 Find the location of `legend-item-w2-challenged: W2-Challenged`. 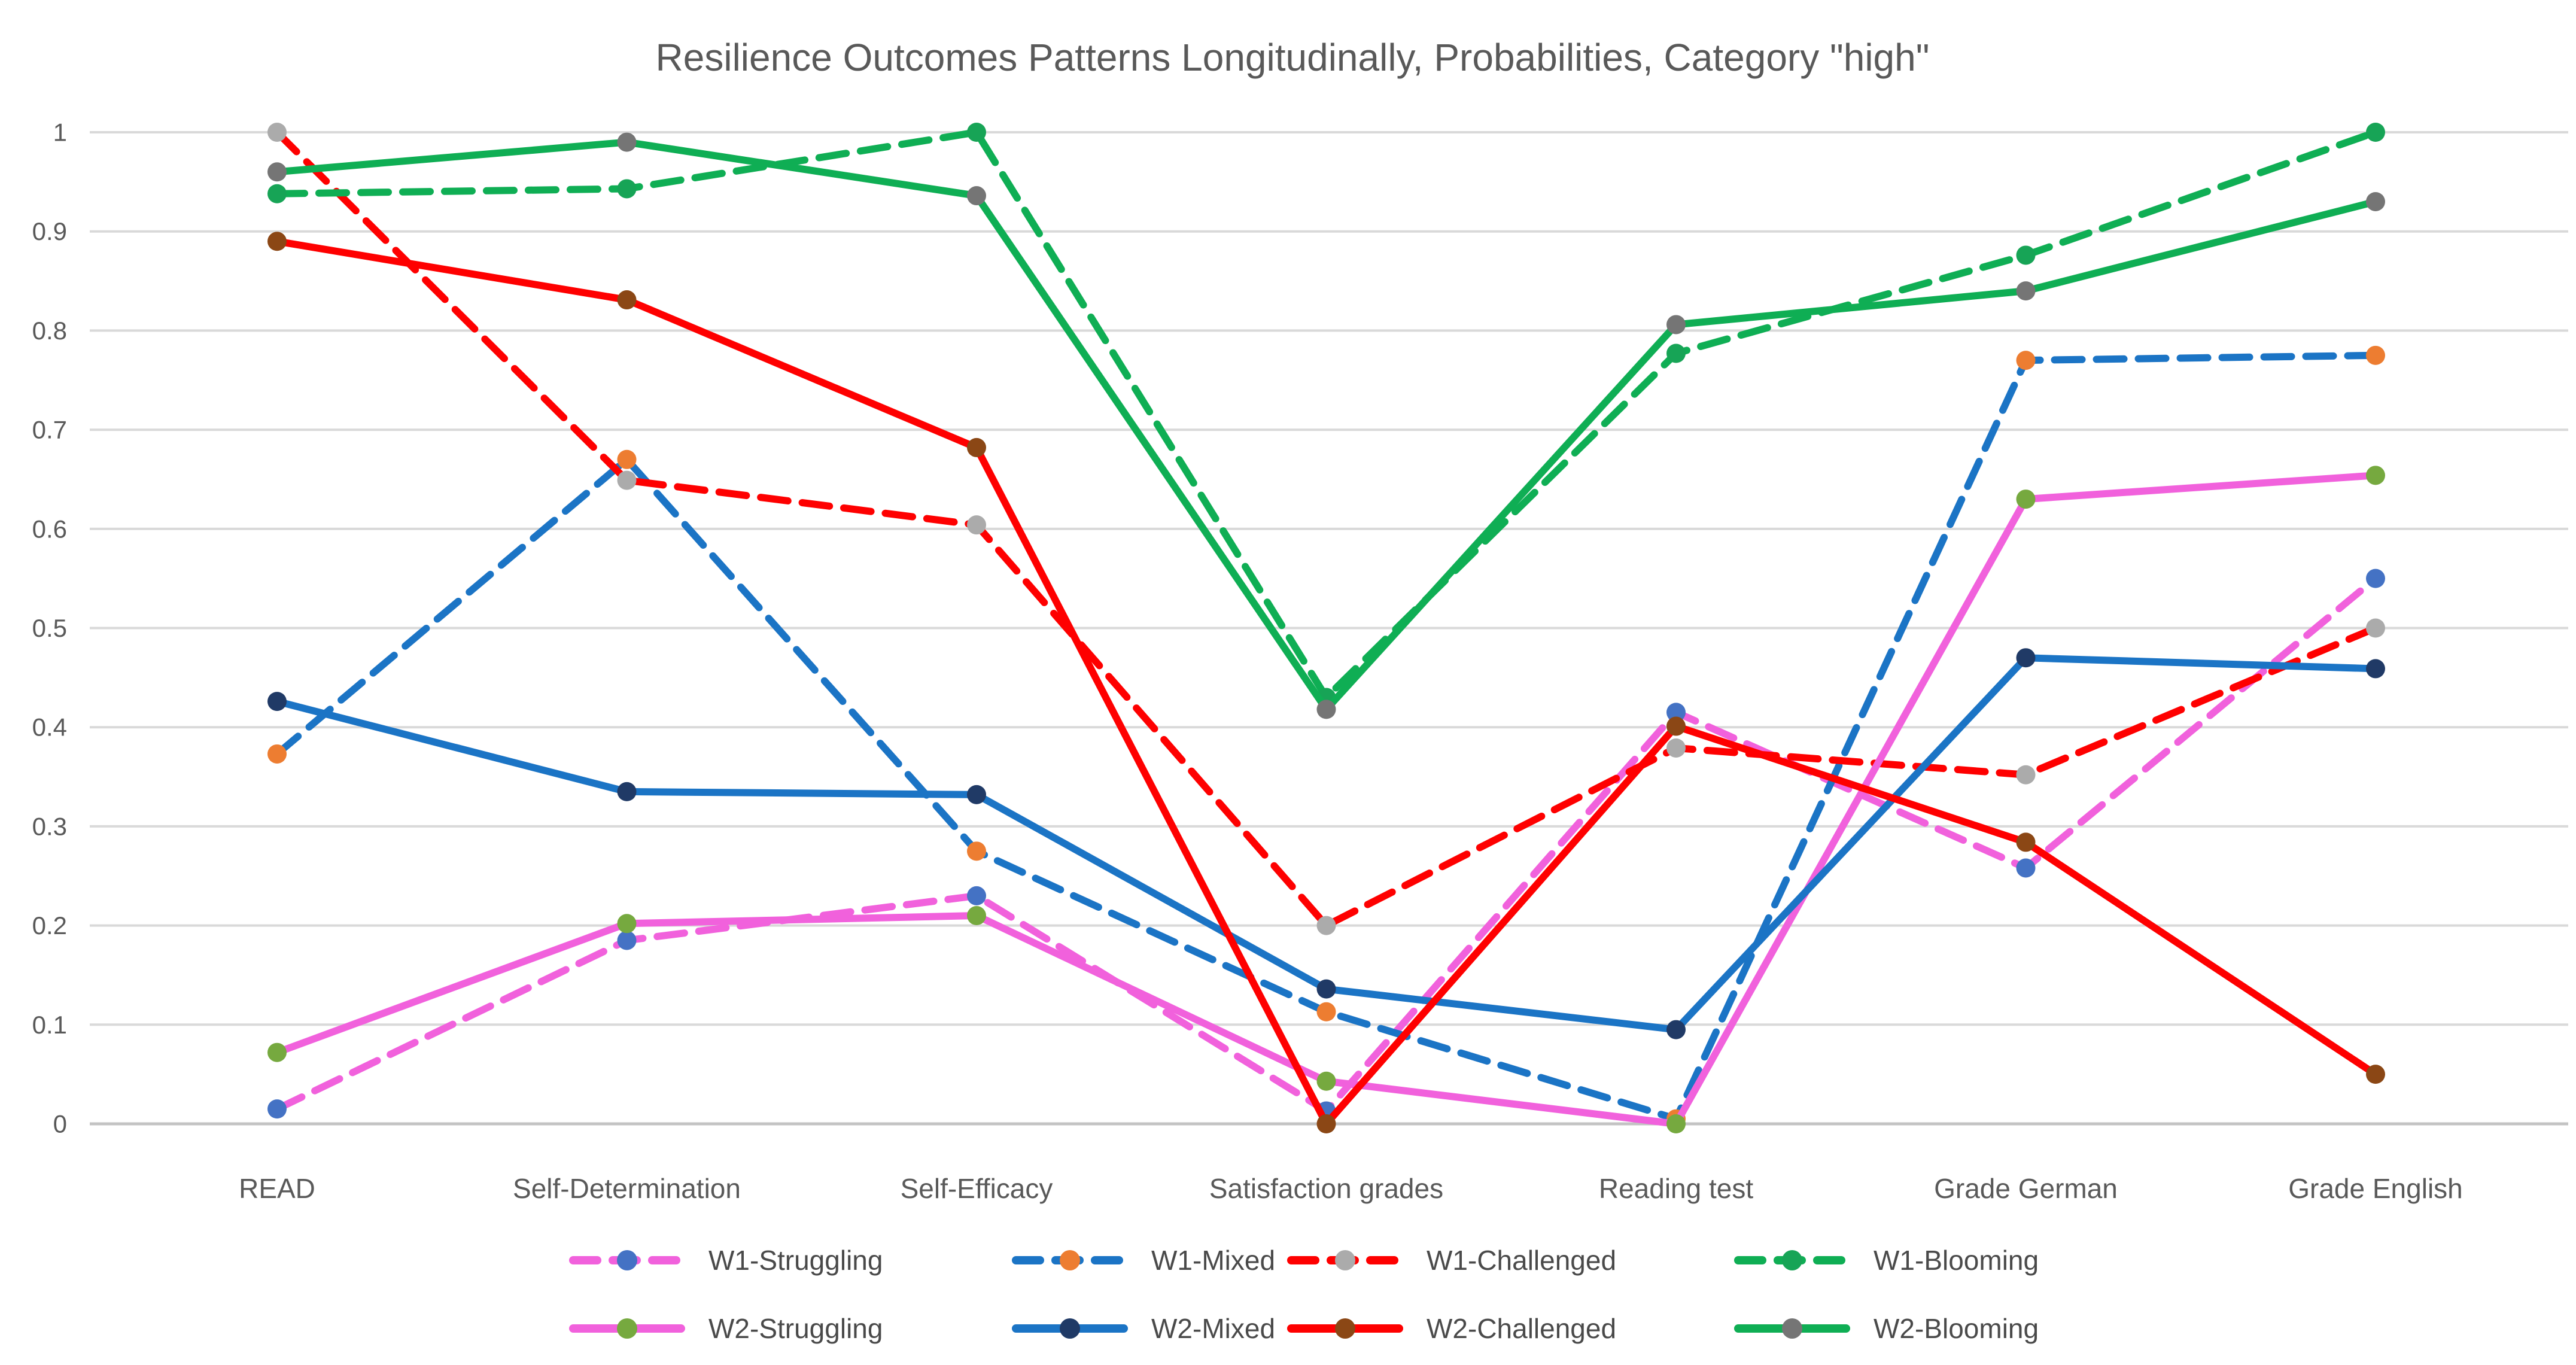

legend-item-w2-challenged: W2-Challenged is located at coordinates (1452, 1328).